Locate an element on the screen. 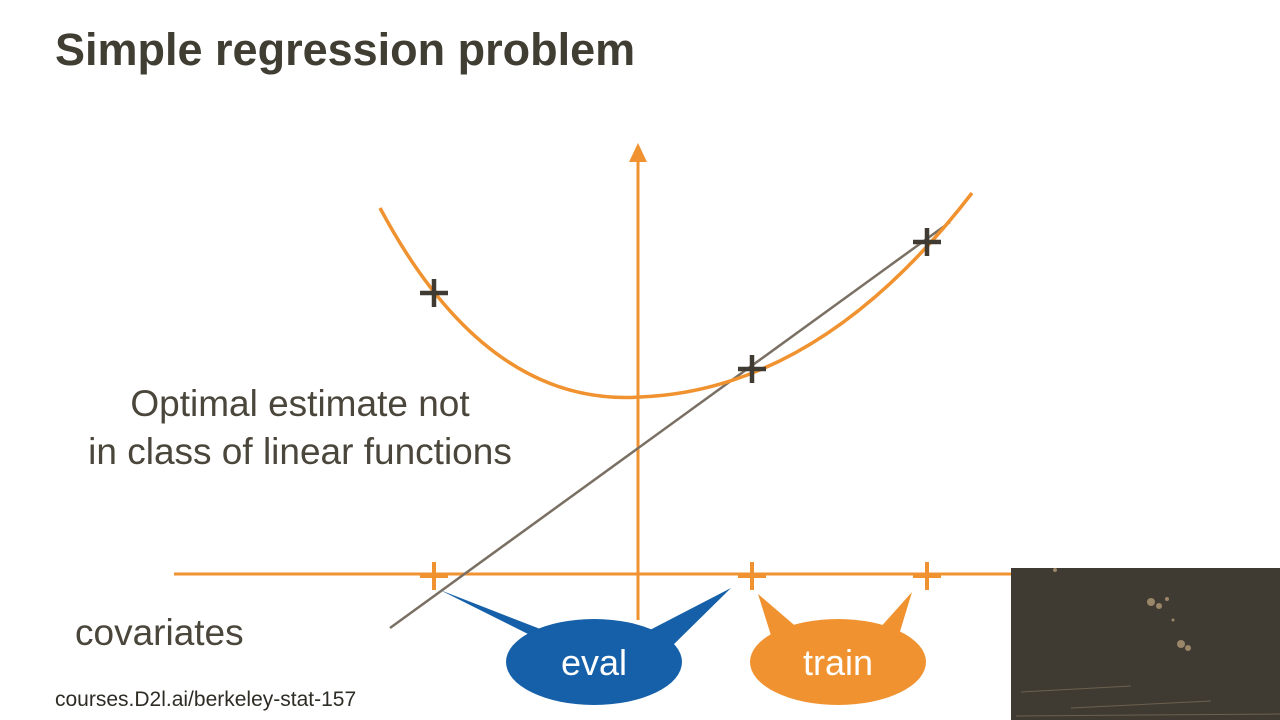 The width and height of the screenshot is (1280, 720). footer-link: courses.D2l.ai/berkeley-stat-157 is located at coordinates (206, 699).